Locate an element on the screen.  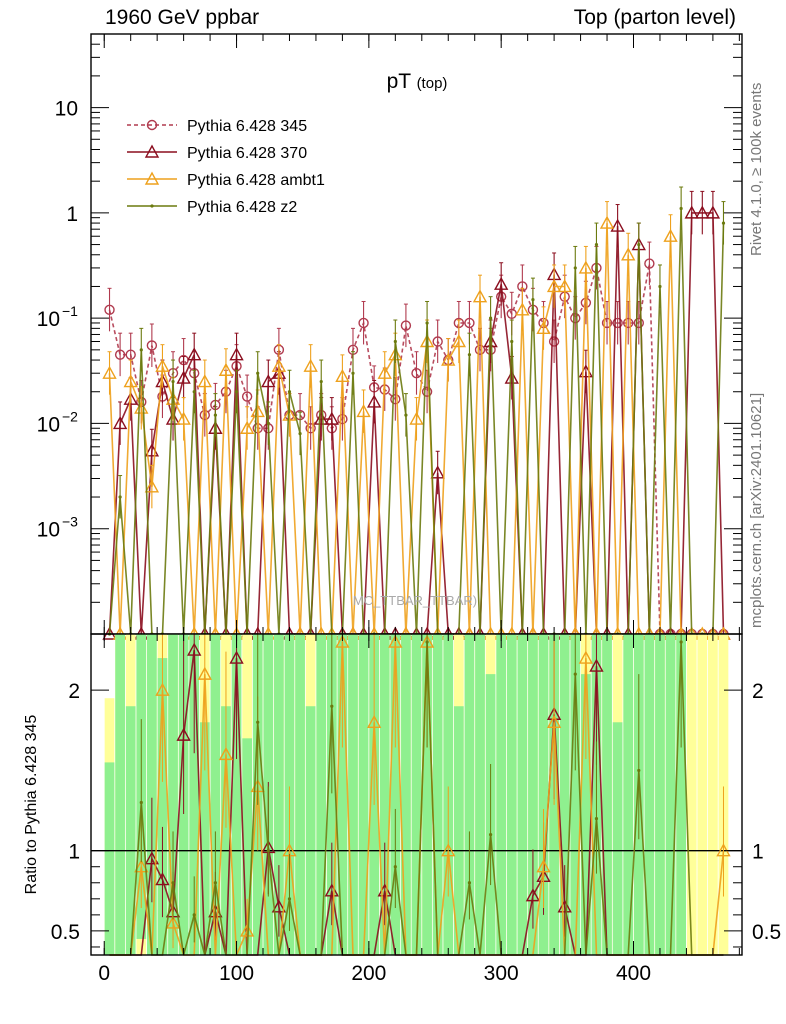
energy-label: 1960 GeV ppbar is located at coordinates (182, 17).